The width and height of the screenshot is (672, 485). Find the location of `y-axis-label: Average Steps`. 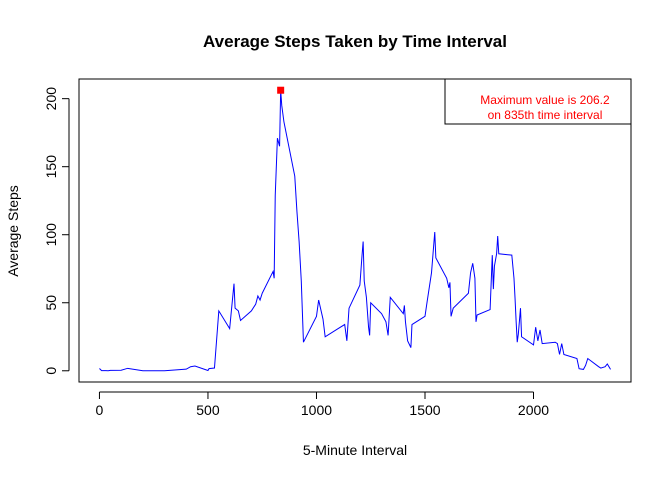

y-axis-label: Average Steps is located at coordinates (13, 231).